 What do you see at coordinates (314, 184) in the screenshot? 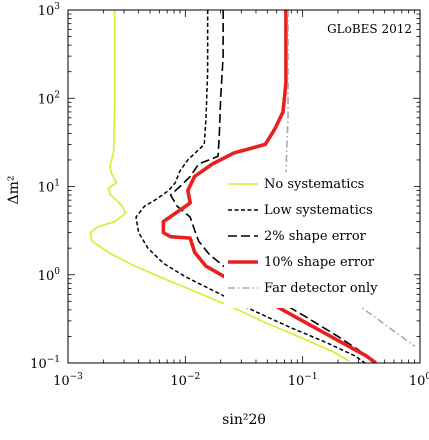
I see `legend-label: No systematics` at bounding box center [314, 184].